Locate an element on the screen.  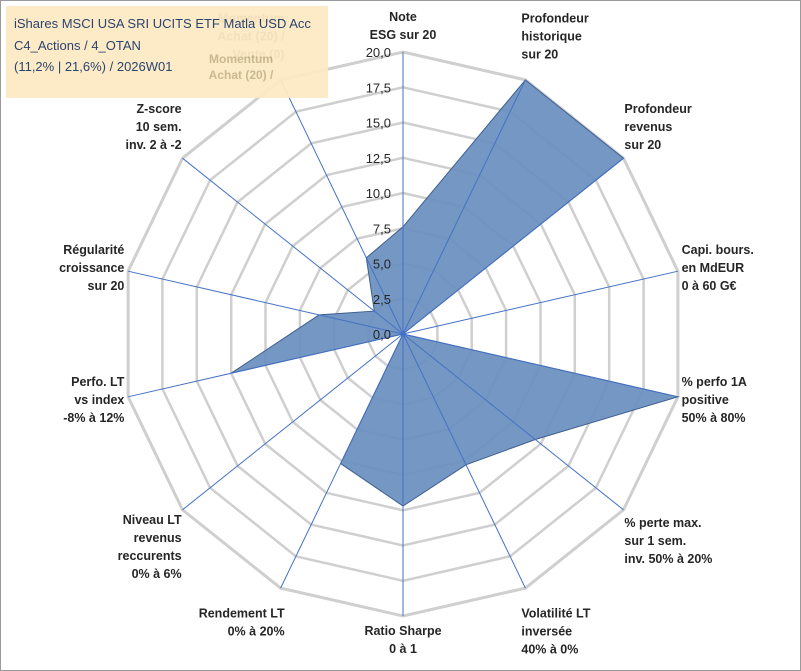
tick-label: 7,5 is located at coordinates (382, 228).